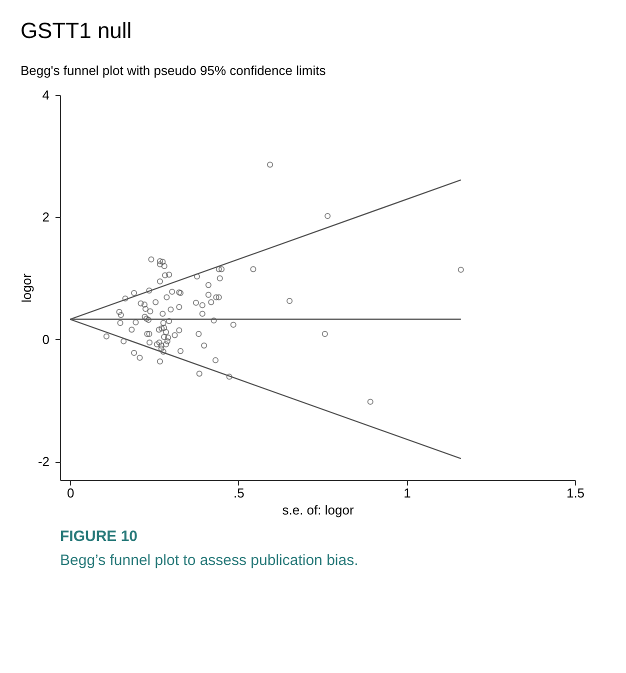 The image size is (626, 673). I want to click on x-tick-label: 0, so click(70, 493).